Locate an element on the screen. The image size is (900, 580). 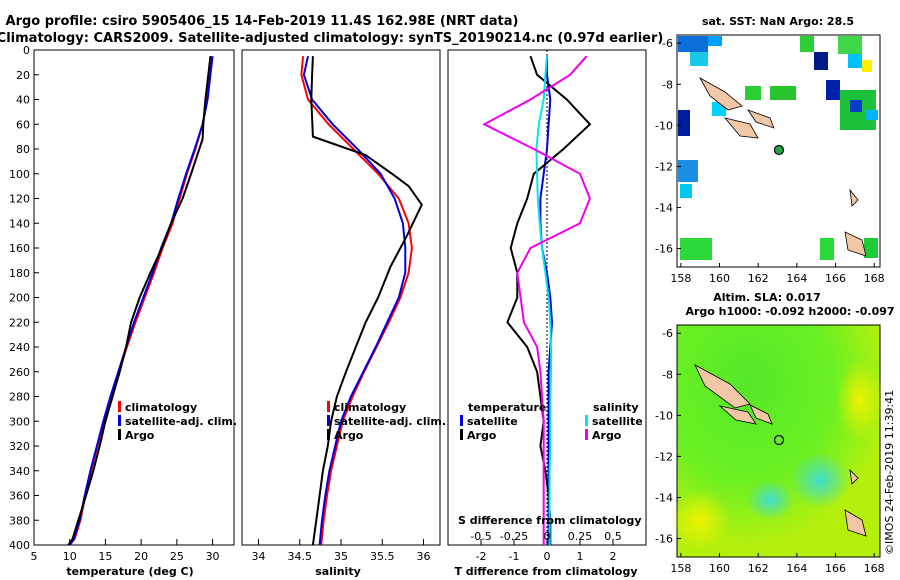
lat-tick-label: -8 is located at coordinates (667, 84).